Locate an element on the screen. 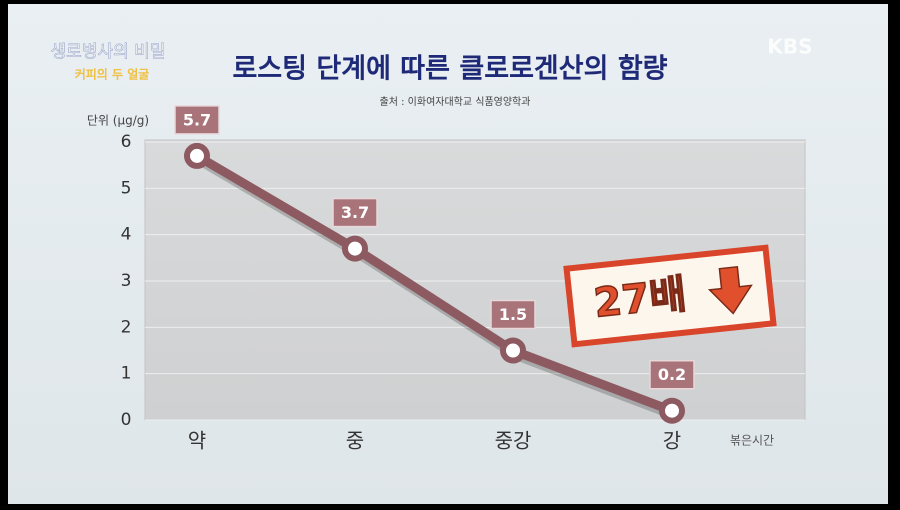 Image resolution: width=900 pixels, height=510 pixels. x-axis-label: 볶은시간 is located at coordinates (752, 441).